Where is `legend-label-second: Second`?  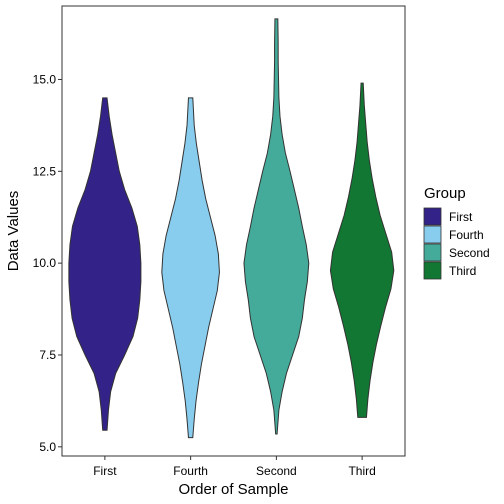 legend-label-second: Second is located at coordinates (469, 253).